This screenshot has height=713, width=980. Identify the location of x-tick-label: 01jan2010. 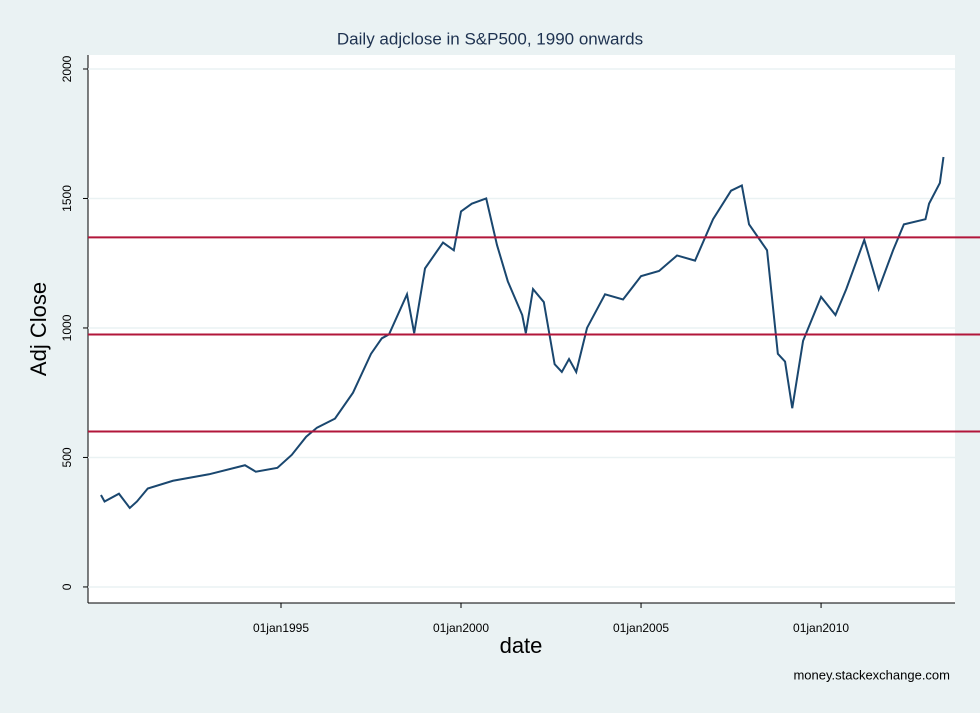
(821, 628).